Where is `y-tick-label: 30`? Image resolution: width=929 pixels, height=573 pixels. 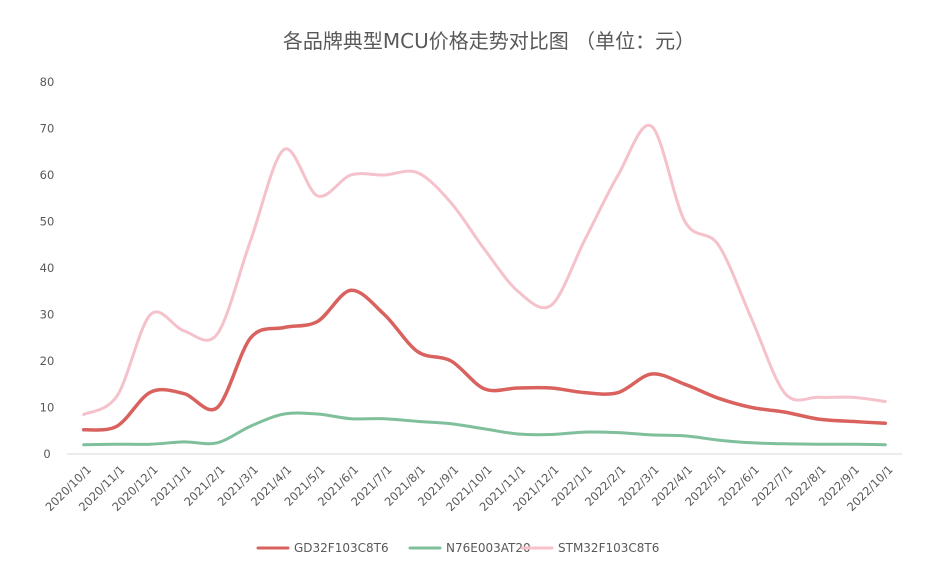 y-tick-label: 30 is located at coordinates (47, 315).